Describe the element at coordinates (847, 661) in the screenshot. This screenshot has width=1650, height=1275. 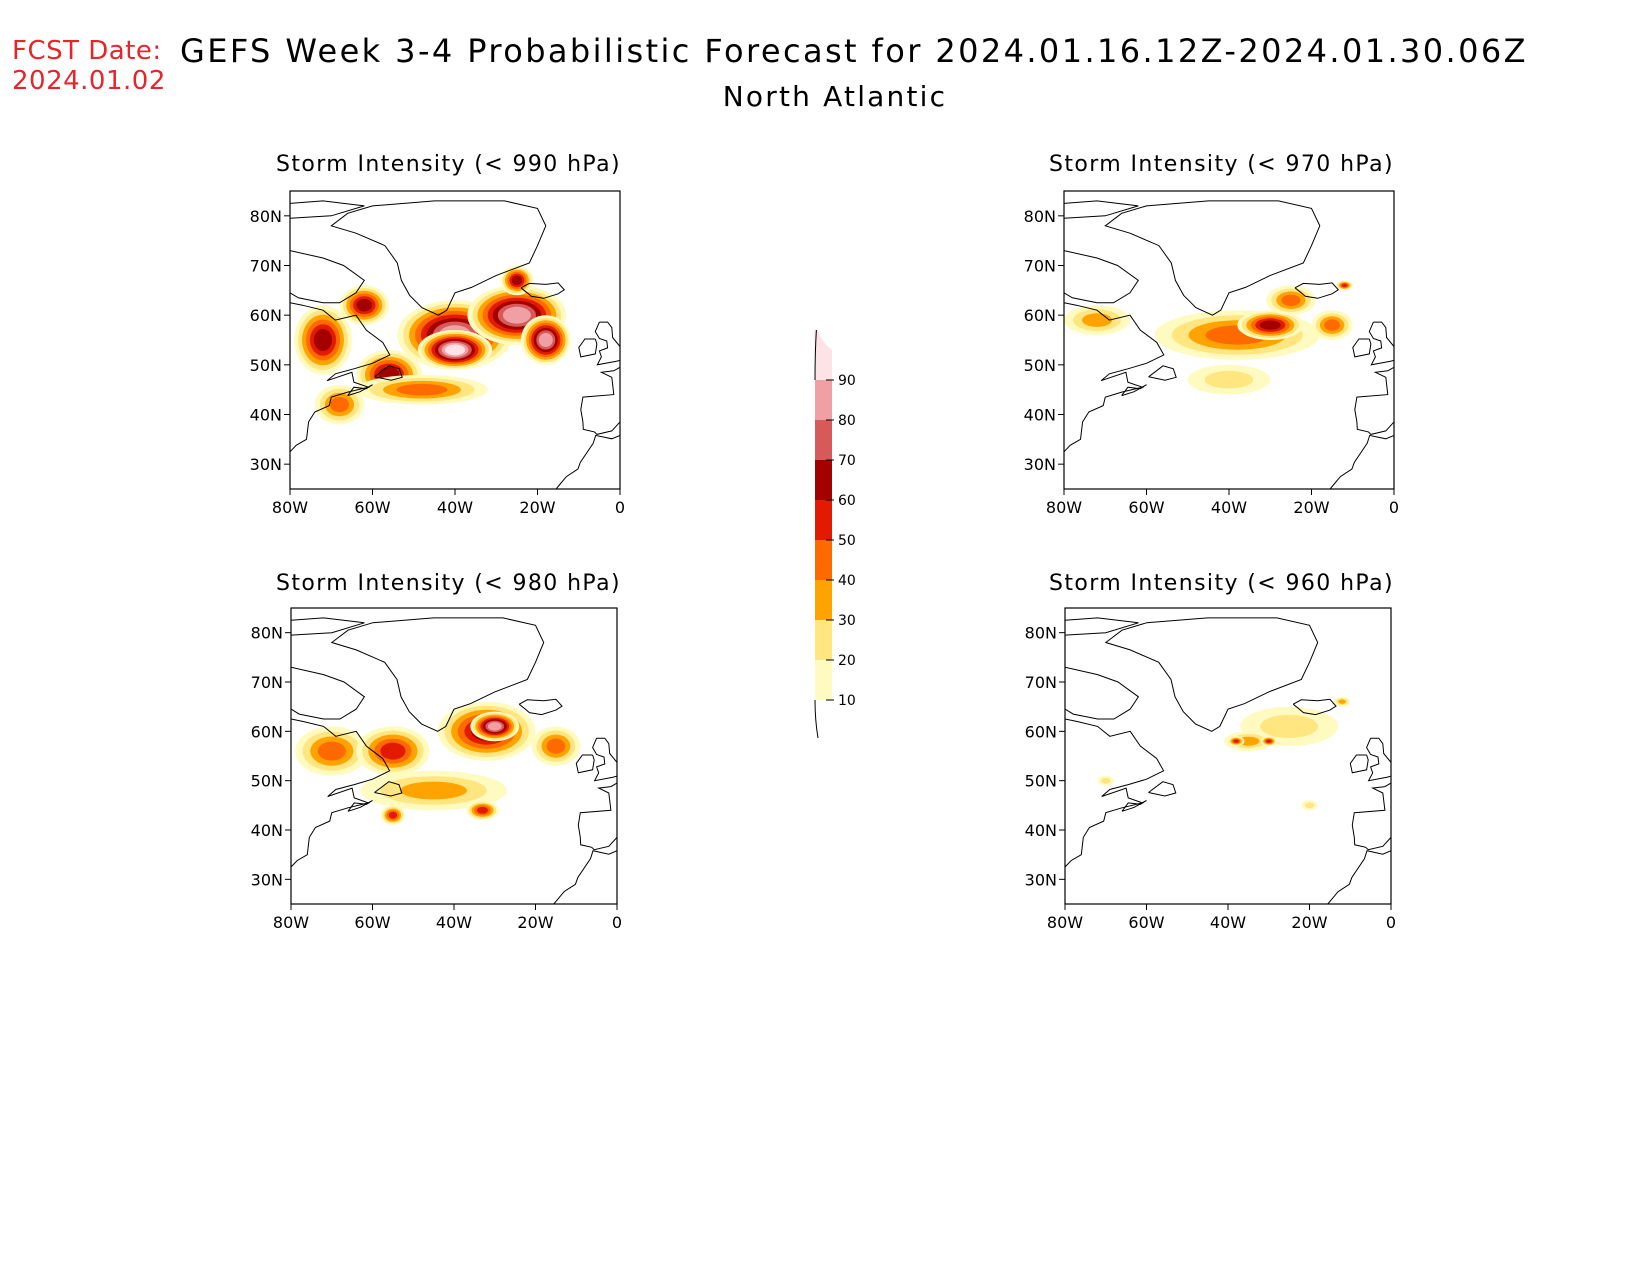
I see `colorbar-label: 20` at that location.